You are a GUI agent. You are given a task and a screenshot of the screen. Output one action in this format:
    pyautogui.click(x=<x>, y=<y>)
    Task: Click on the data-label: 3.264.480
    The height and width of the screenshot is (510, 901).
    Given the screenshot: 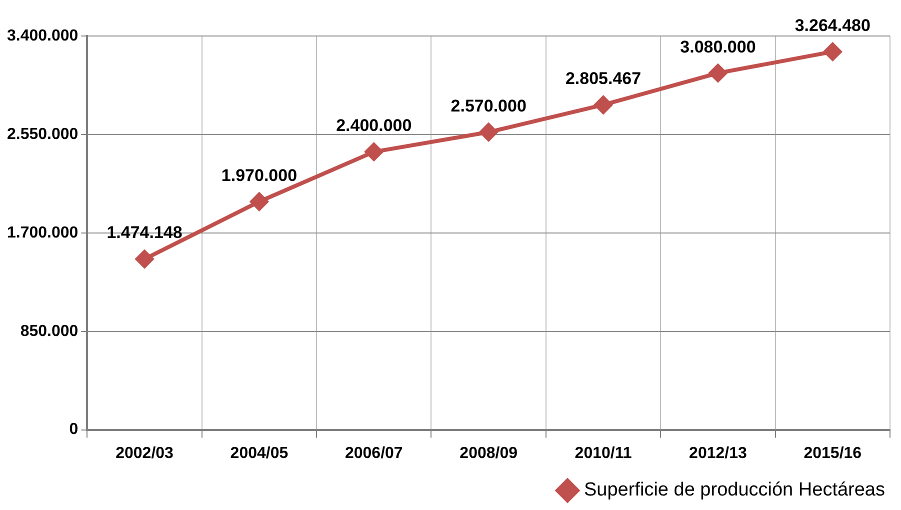 What is the action you would take?
    pyautogui.click(x=832, y=25)
    